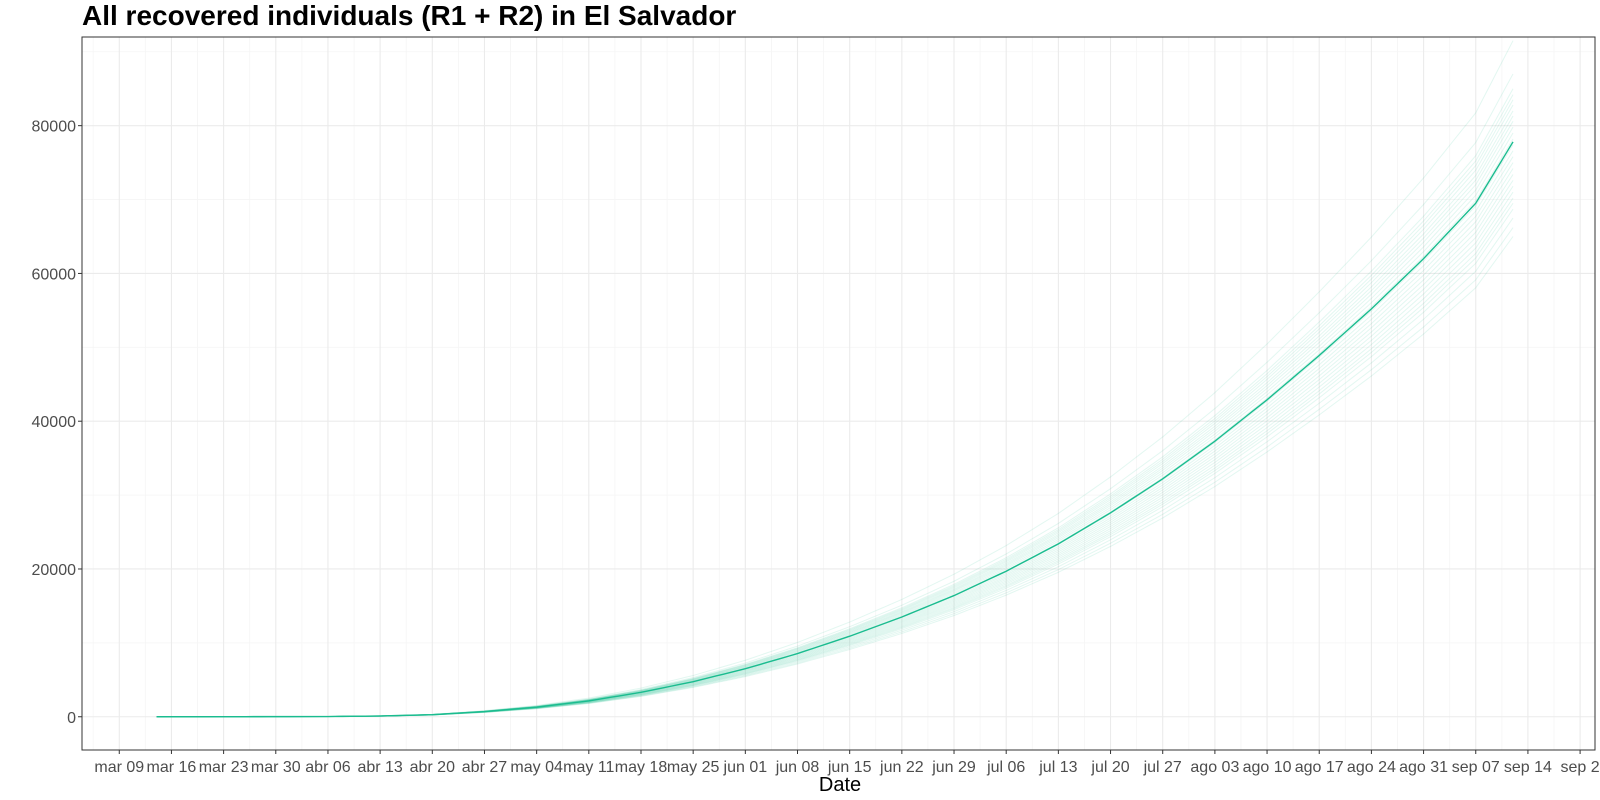  What do you see at coordinates (54, 127) in the screenshot?
I see `y-tick-label: 80000` at bounding box center [54, 127].